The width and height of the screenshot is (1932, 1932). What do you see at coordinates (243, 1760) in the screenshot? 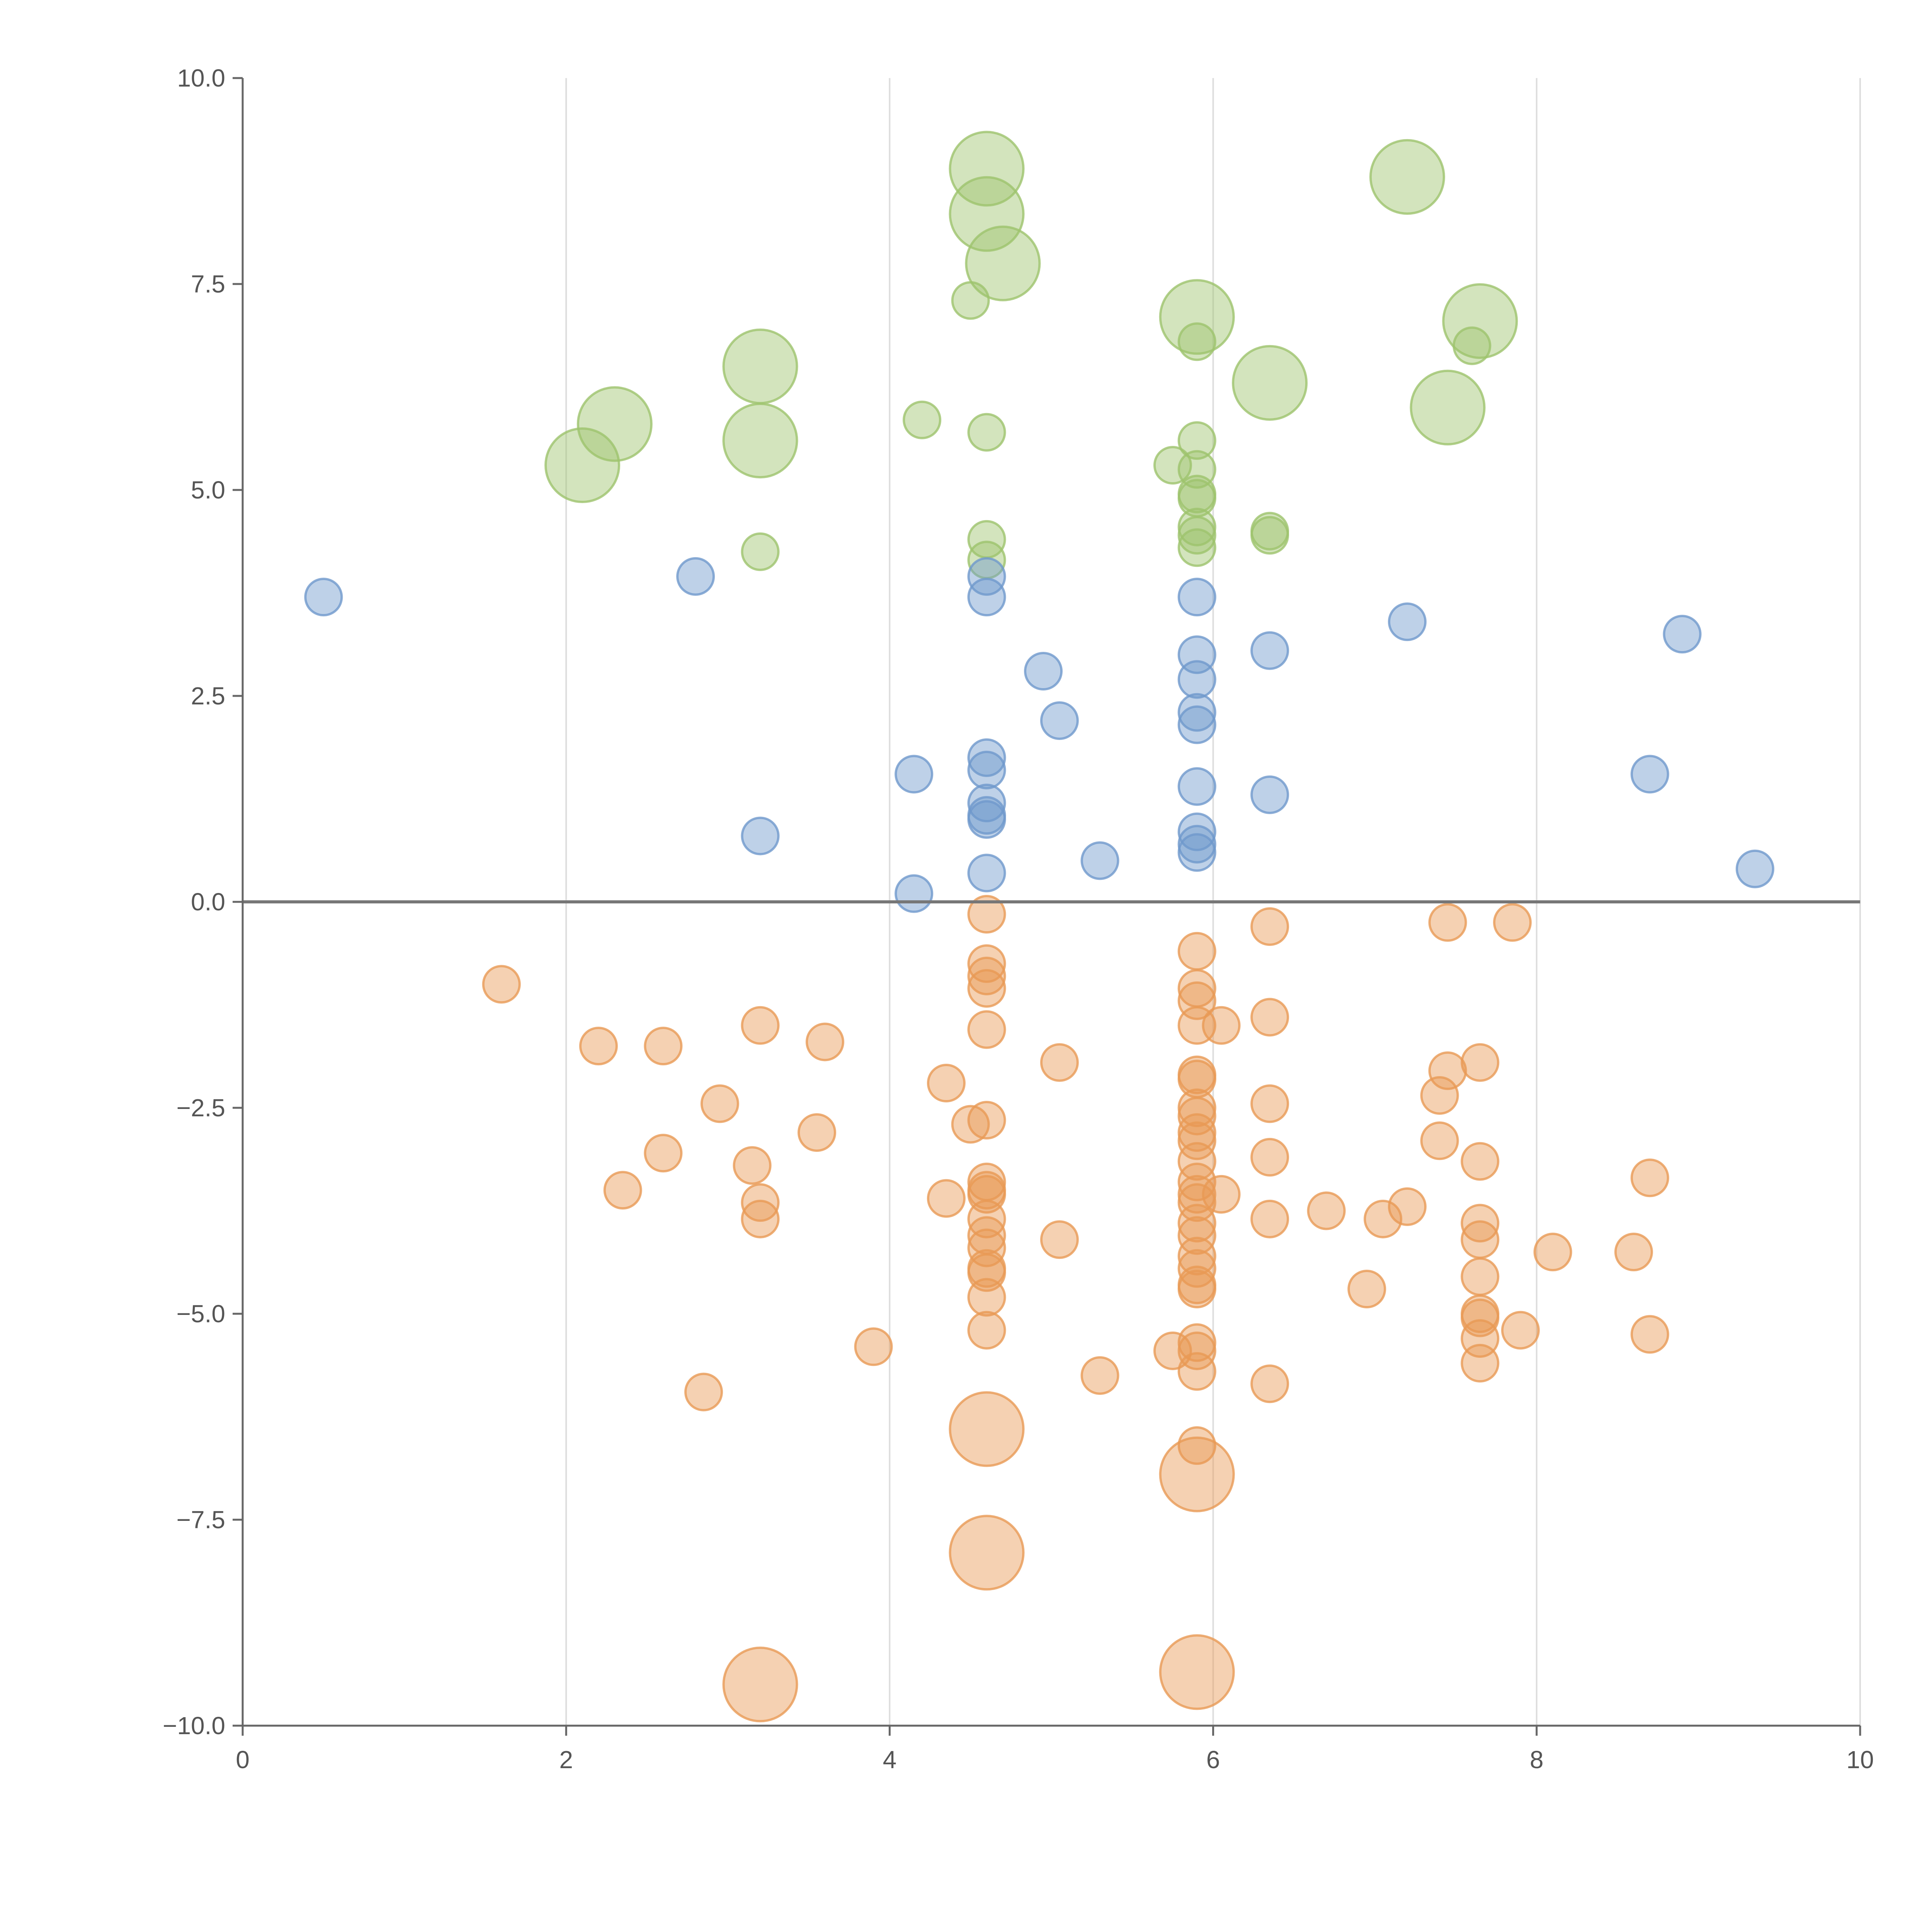
I see `x-tick-label: 0` at bounding box center [243, 1760].